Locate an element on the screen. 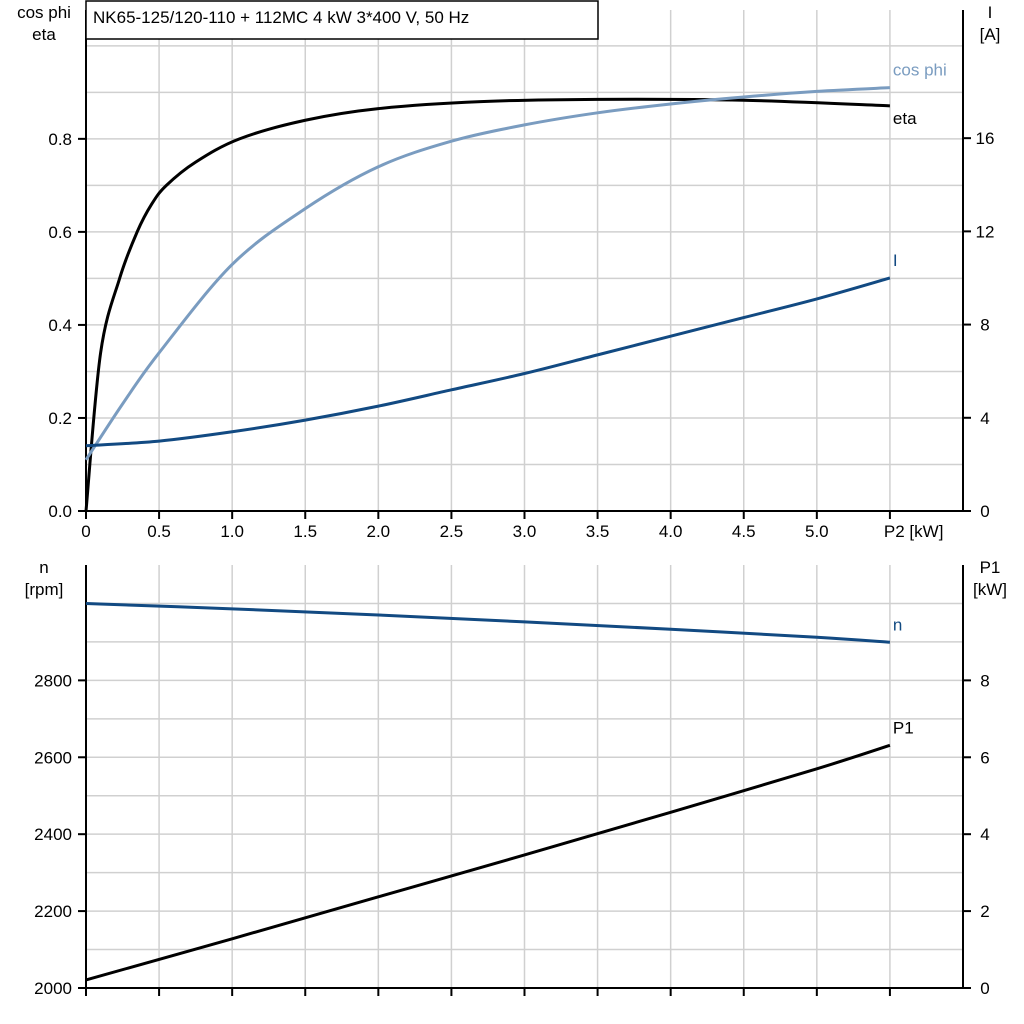  y-tick-label-left: 2600 is located at coordinates (53, 757).